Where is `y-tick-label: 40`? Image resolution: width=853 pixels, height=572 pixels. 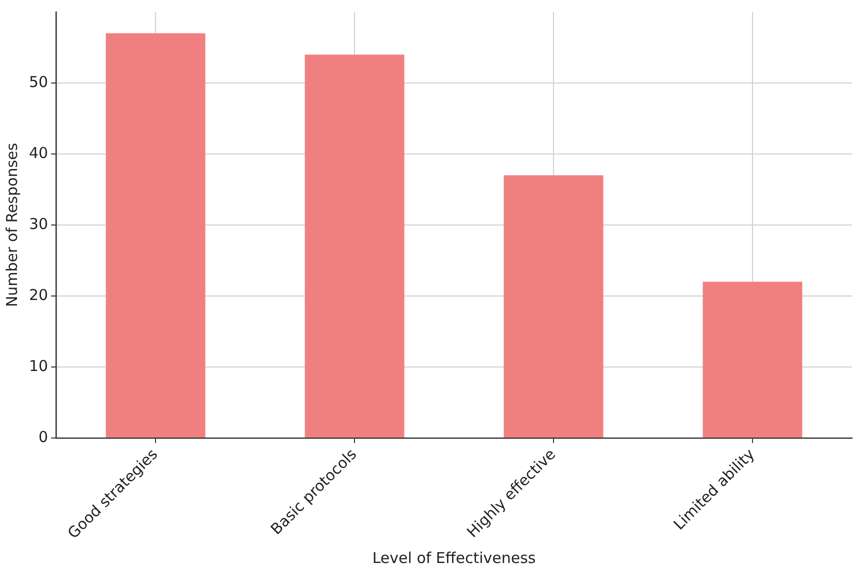
y-tick-label: 40 is located at coordinates (38, 153).